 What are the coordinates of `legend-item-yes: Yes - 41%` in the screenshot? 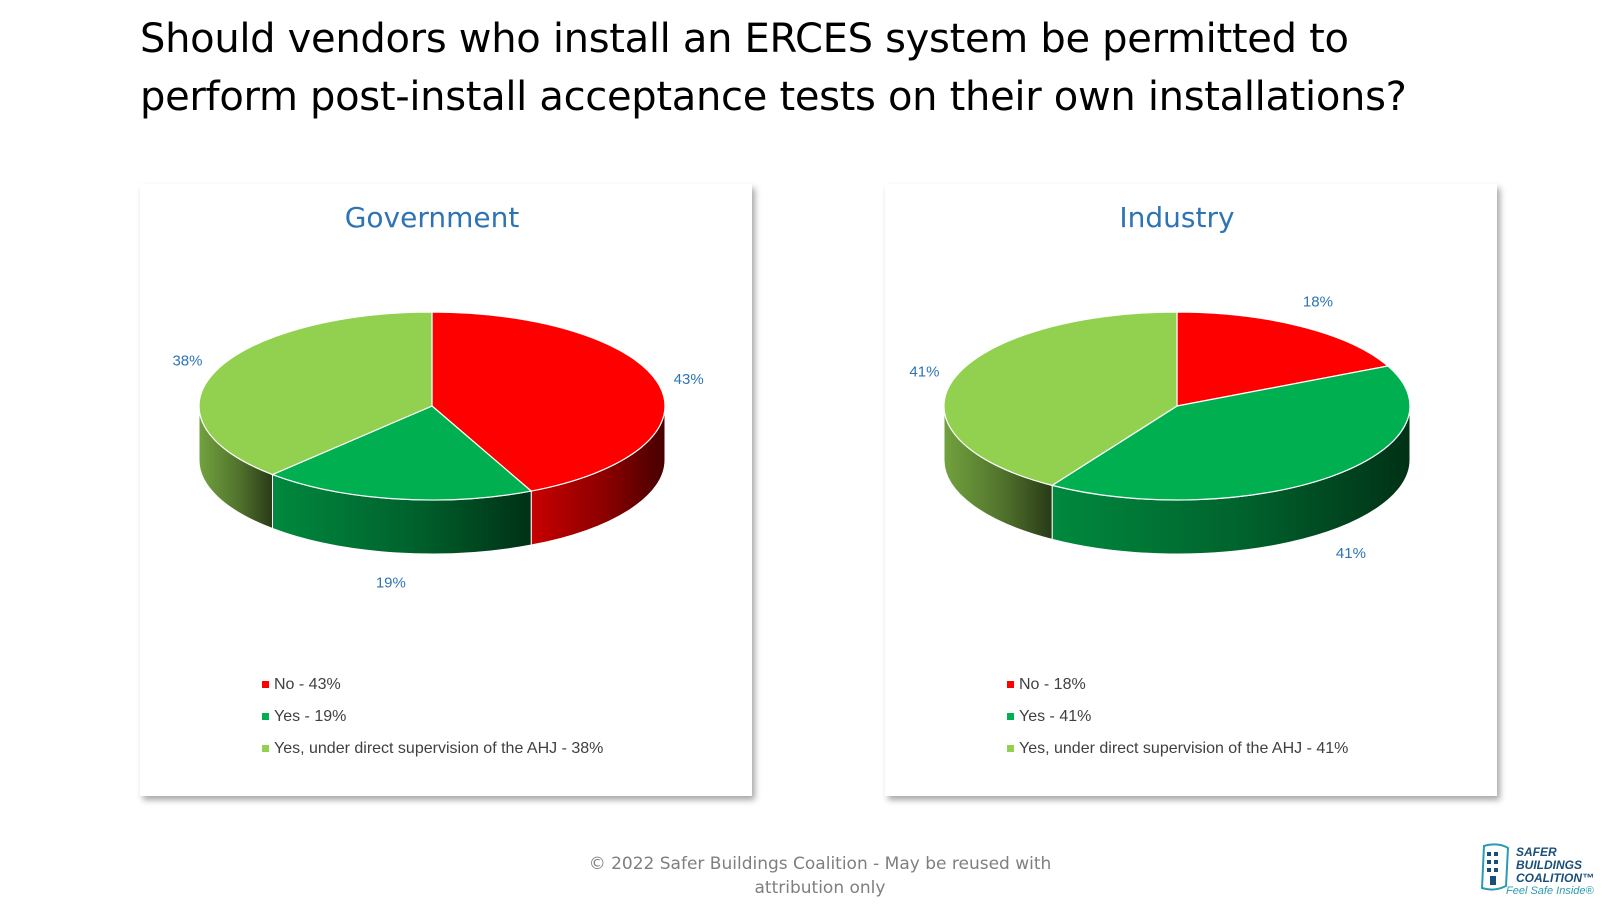 It's located at (1049, 716).